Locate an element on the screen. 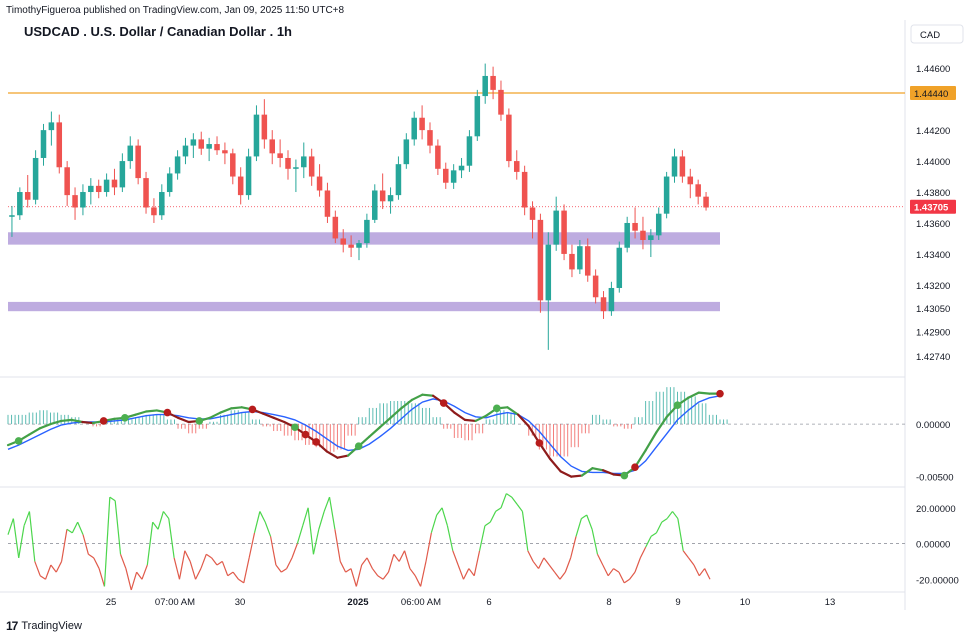 The image size is (975, 644). time-tick-label: 13 is located at coordinates (830, 602).